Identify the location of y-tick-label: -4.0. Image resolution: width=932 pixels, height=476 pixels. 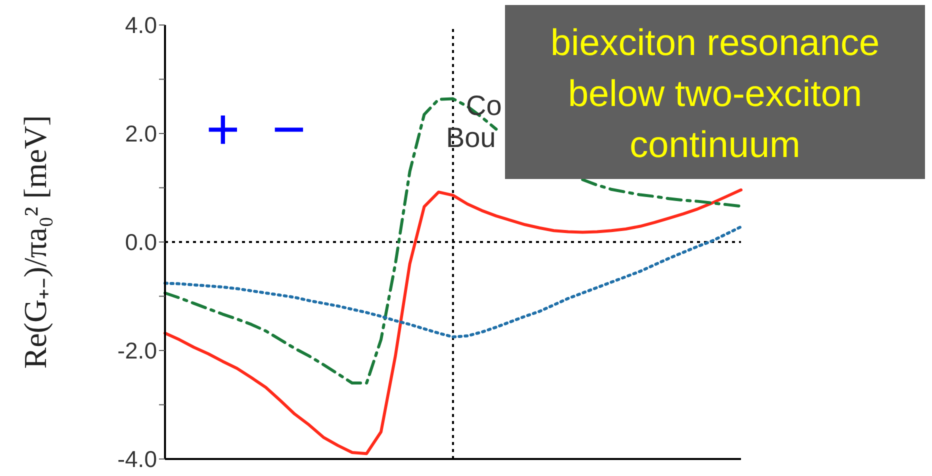
(137, 459).